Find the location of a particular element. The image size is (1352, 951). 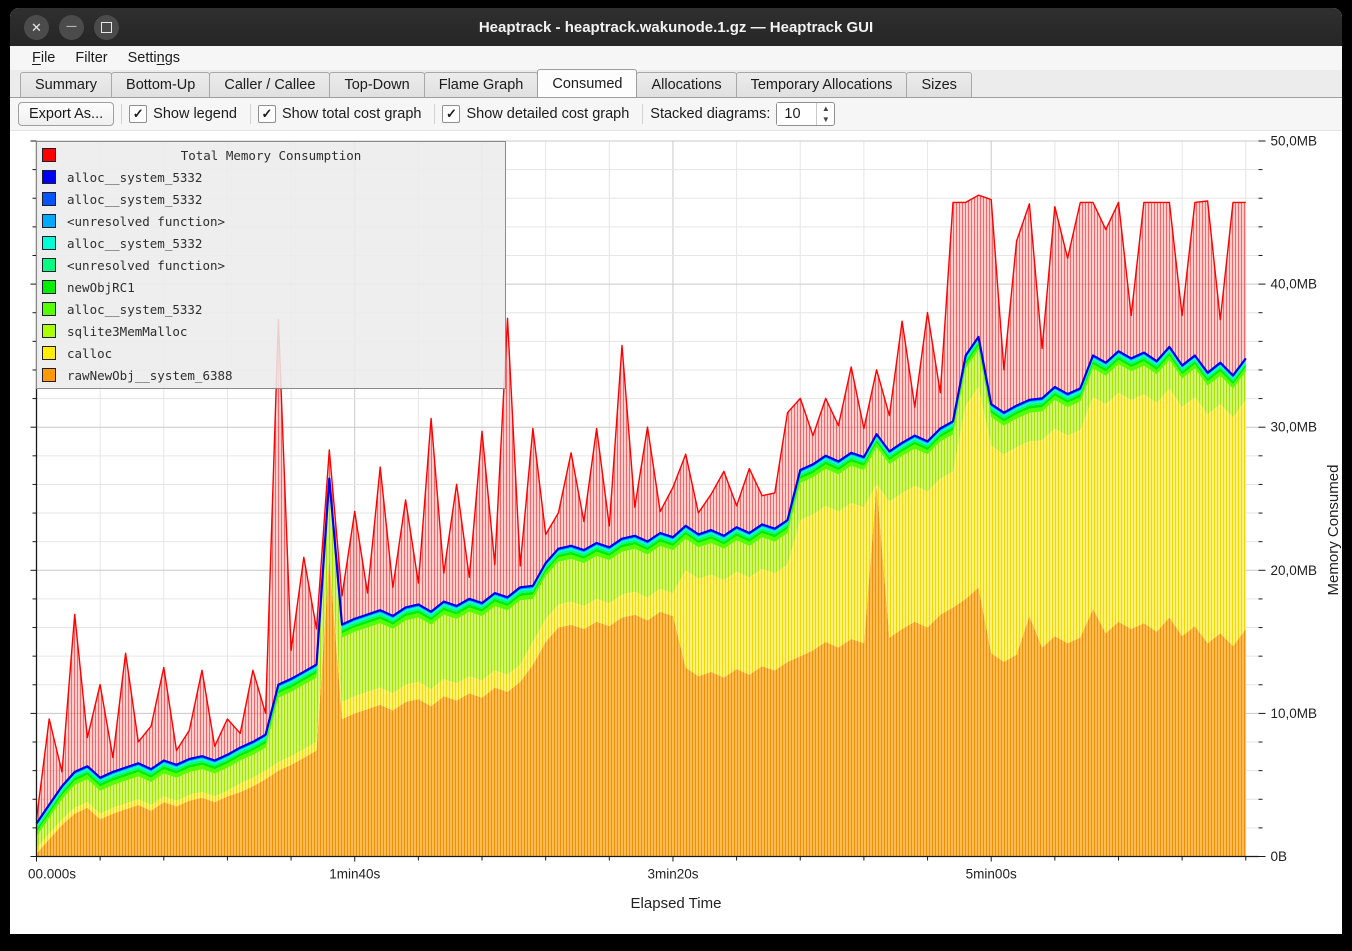

tab-top-down: Top-Down is located at coordinates (377, 84).